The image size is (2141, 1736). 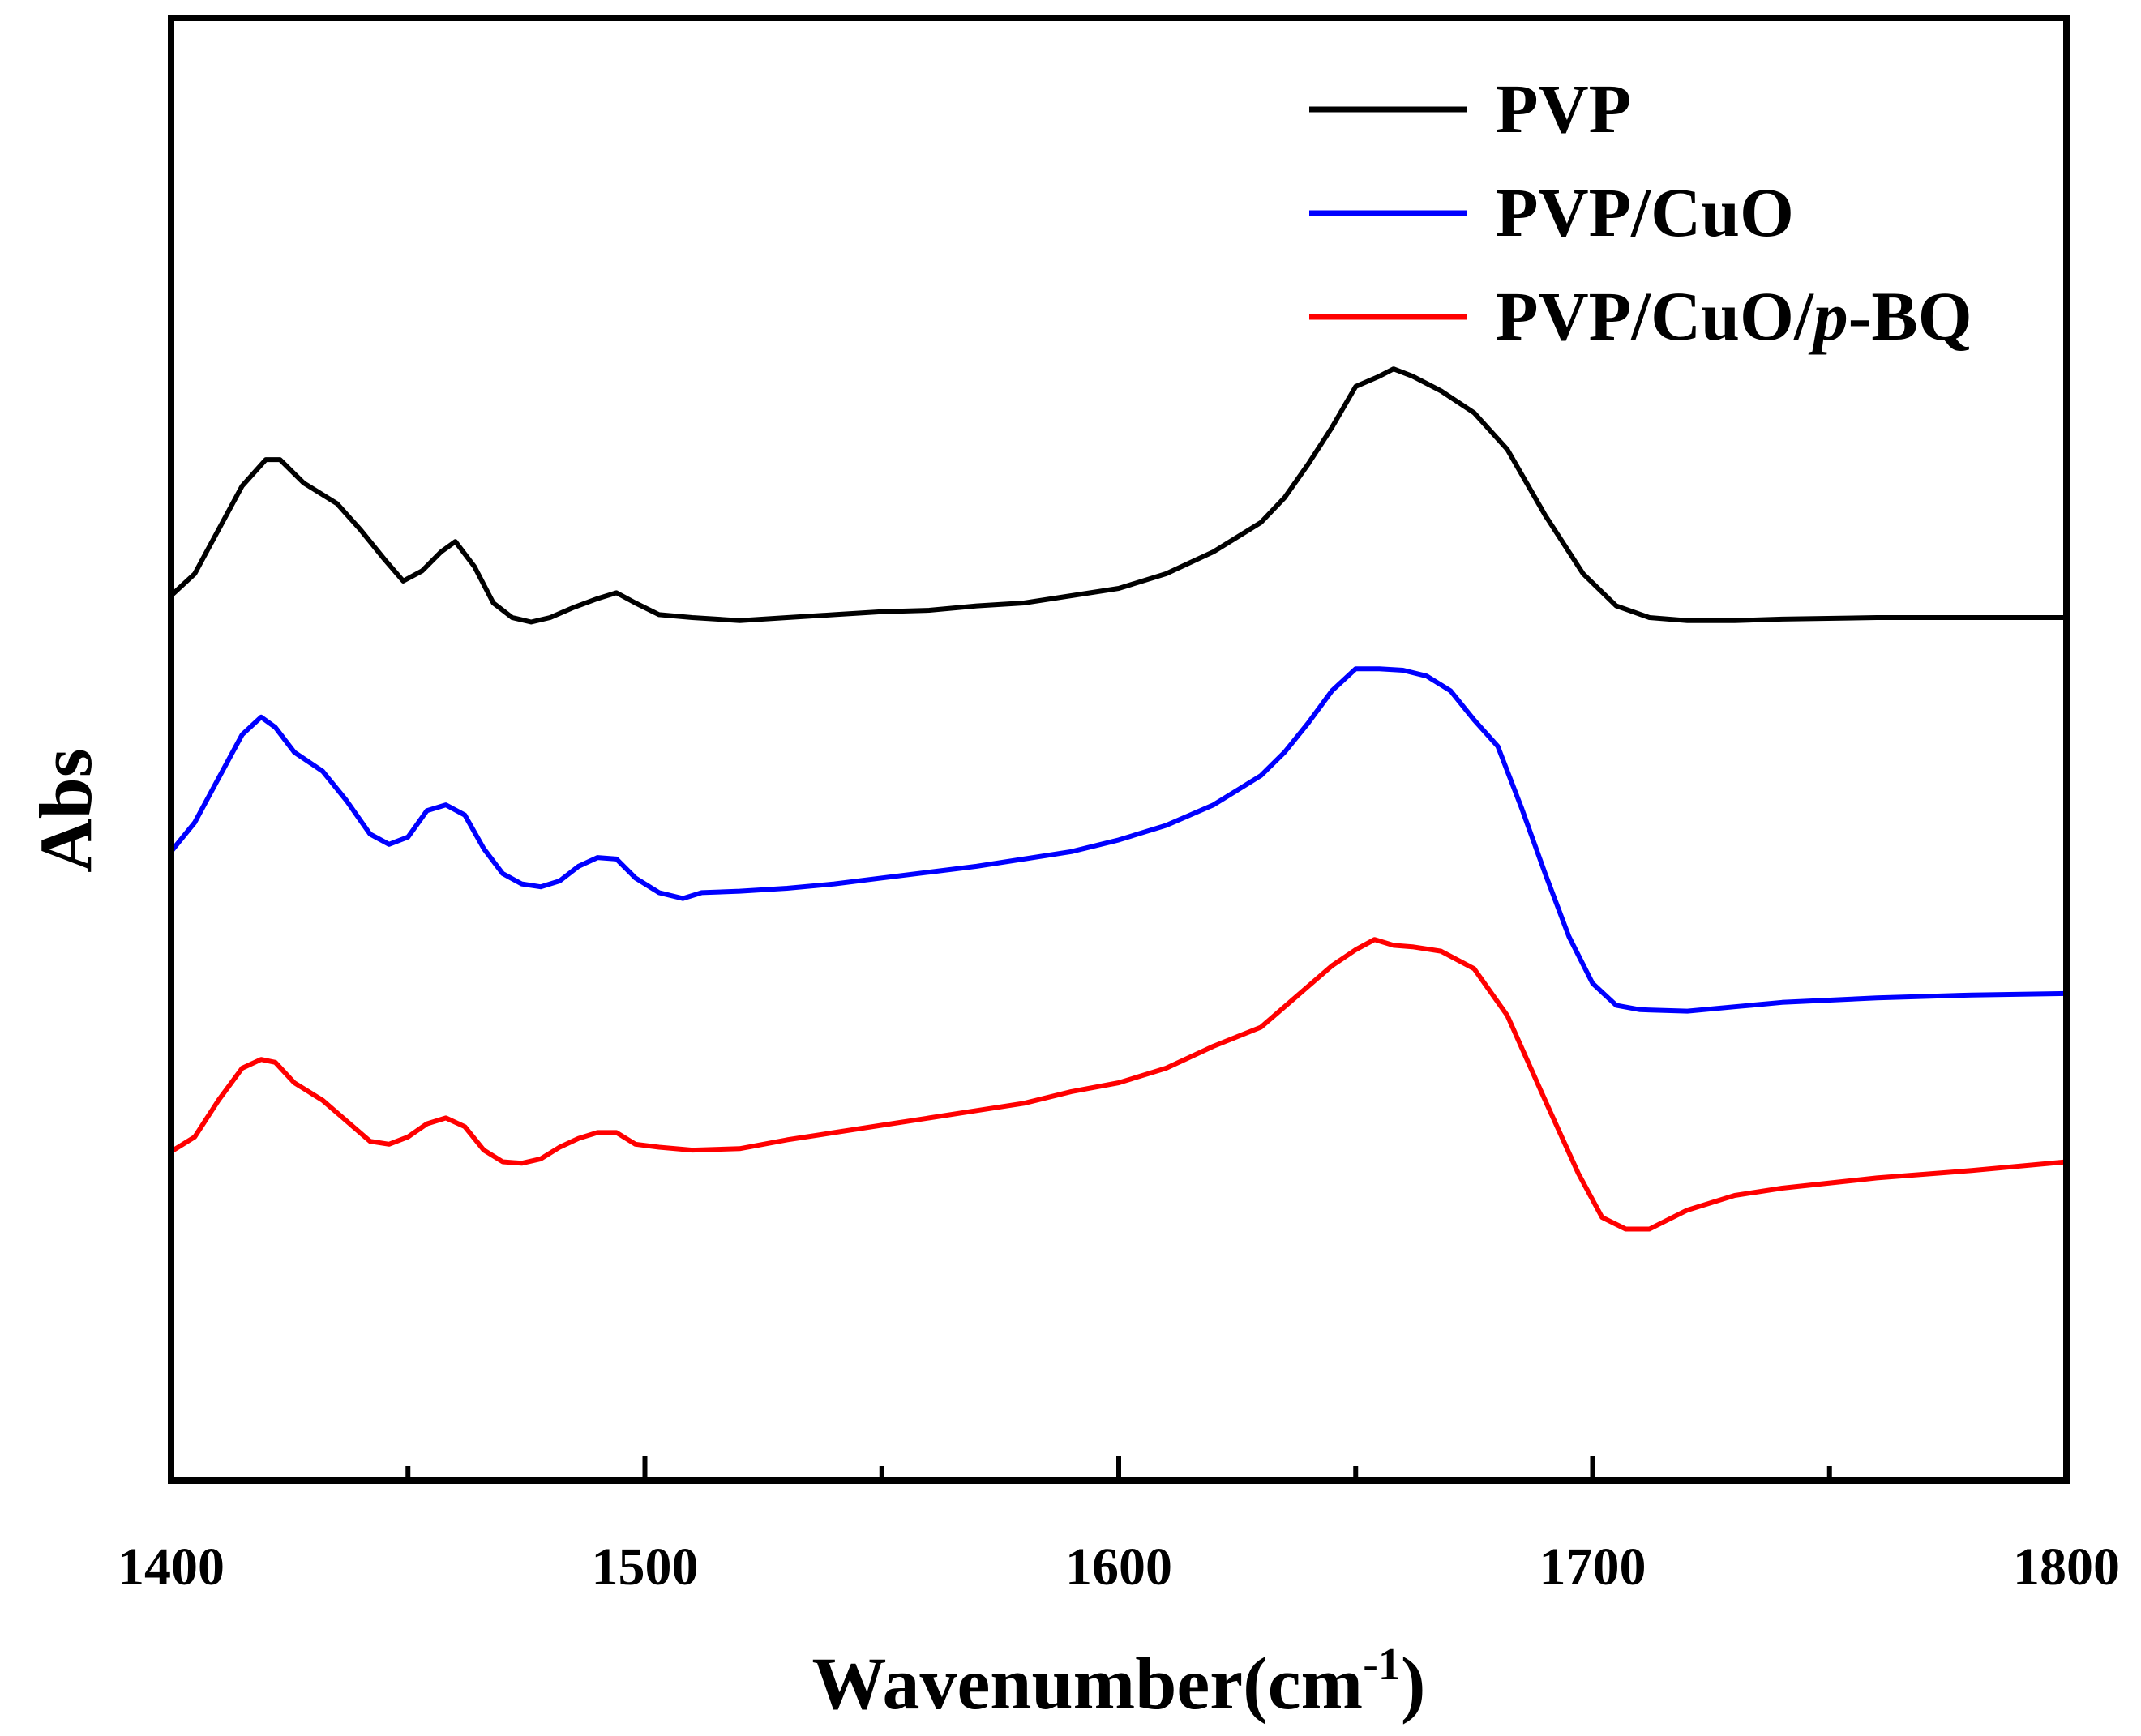 What do you see at coordinates (1593, 1567) in the screenshot?
I see `x-tick-label: 1700` at bounding box center [1593, 1567].